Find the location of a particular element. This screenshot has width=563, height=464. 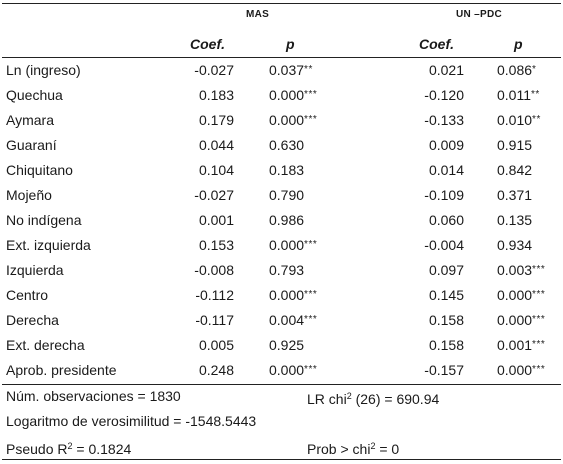

mas-p-value: 0.037 is located at coordinates (287, 70).